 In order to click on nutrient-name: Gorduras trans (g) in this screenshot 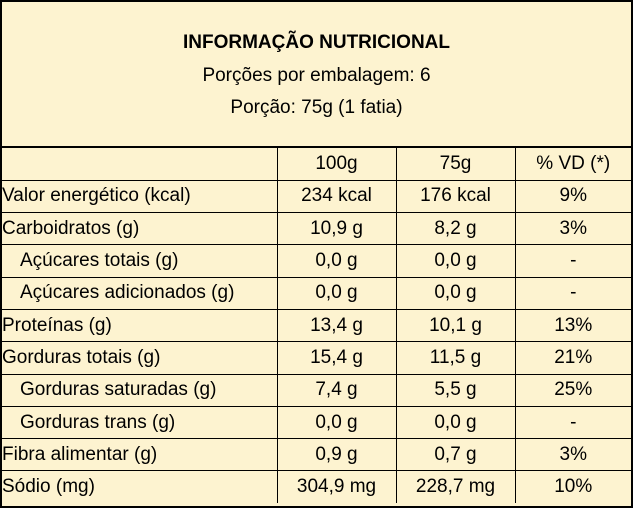, I will do `click(140, 423)`.